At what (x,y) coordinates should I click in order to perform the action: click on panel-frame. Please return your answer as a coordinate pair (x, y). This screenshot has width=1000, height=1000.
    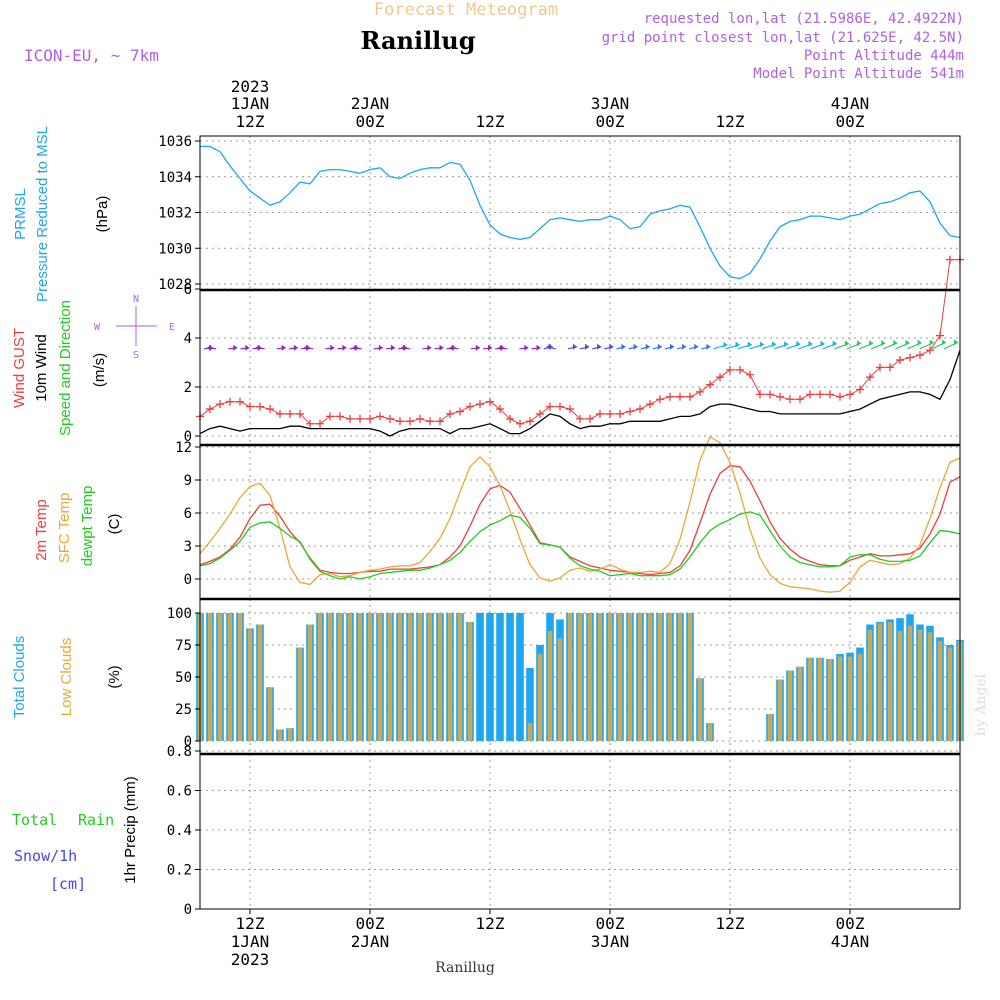
    Looking at the image, I should click on (580, 831).